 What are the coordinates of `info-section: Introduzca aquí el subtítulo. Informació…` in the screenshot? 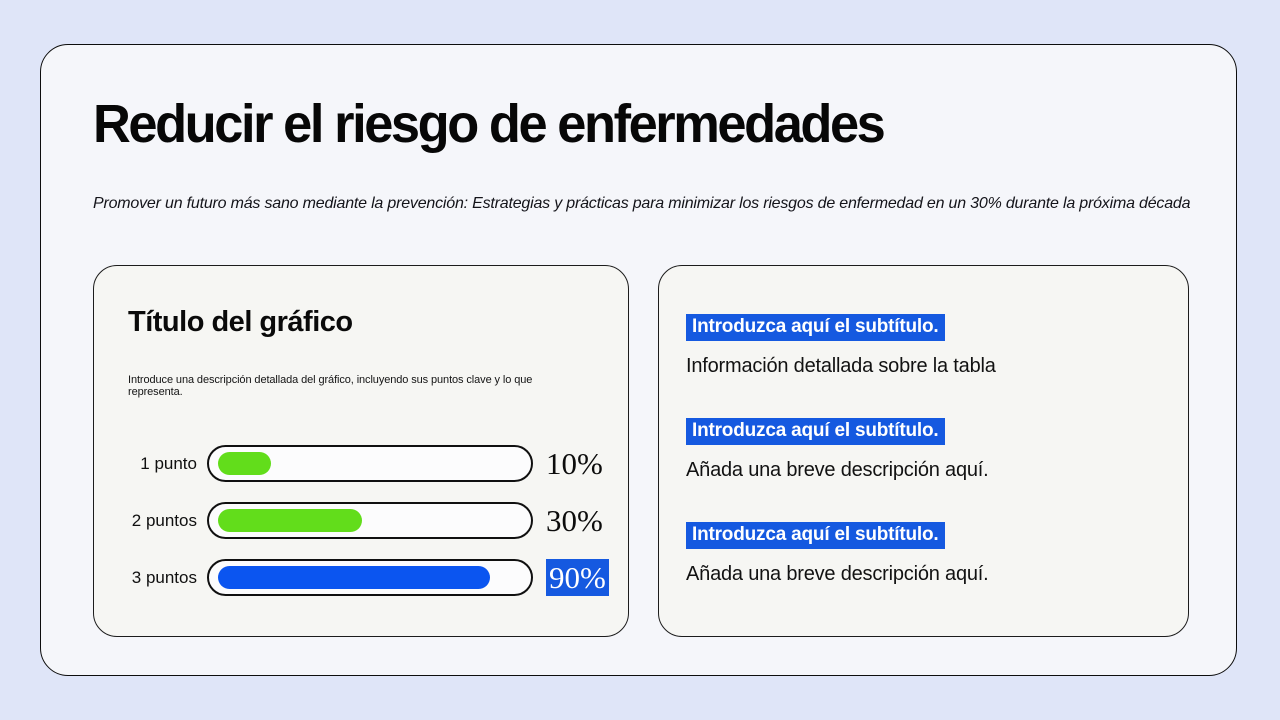 It's located at (927, 346).